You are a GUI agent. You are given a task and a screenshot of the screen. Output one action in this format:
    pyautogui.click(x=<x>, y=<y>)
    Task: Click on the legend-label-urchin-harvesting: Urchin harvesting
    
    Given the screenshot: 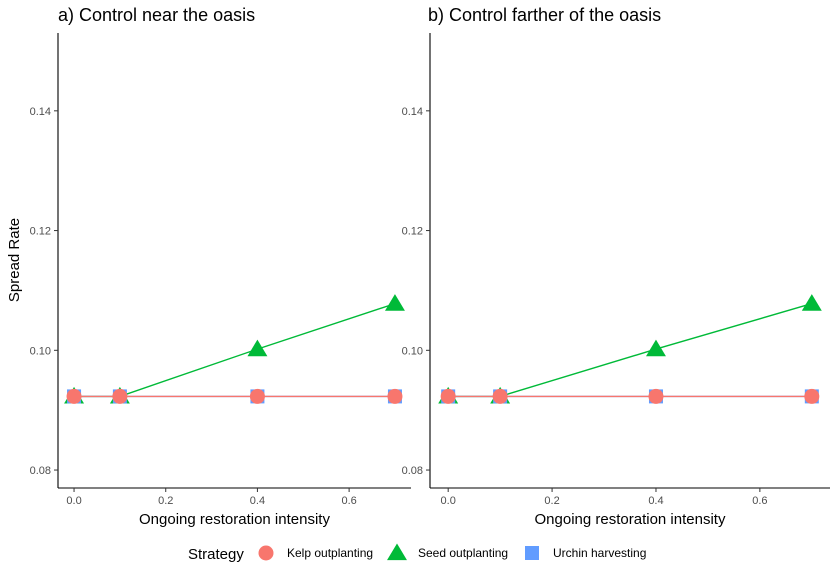 What is the action you would take?
    pyautogui.click(x=599, y=553)
    